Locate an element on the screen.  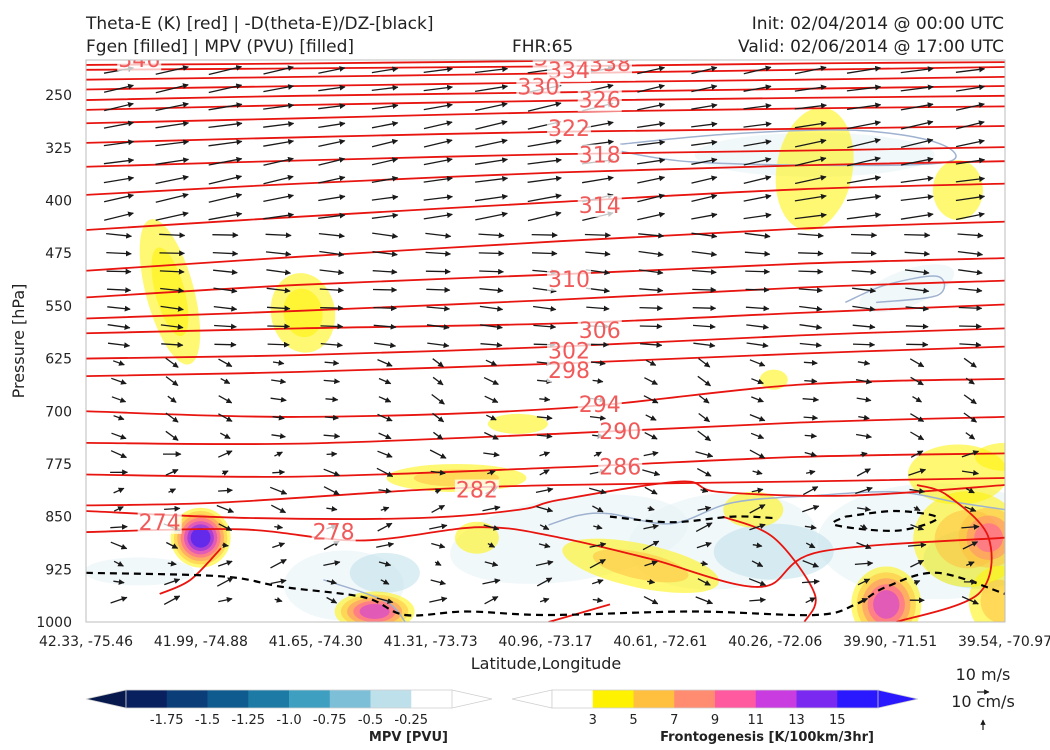
forecast-hour: FHR:65 is located at coordinates (543, 47).